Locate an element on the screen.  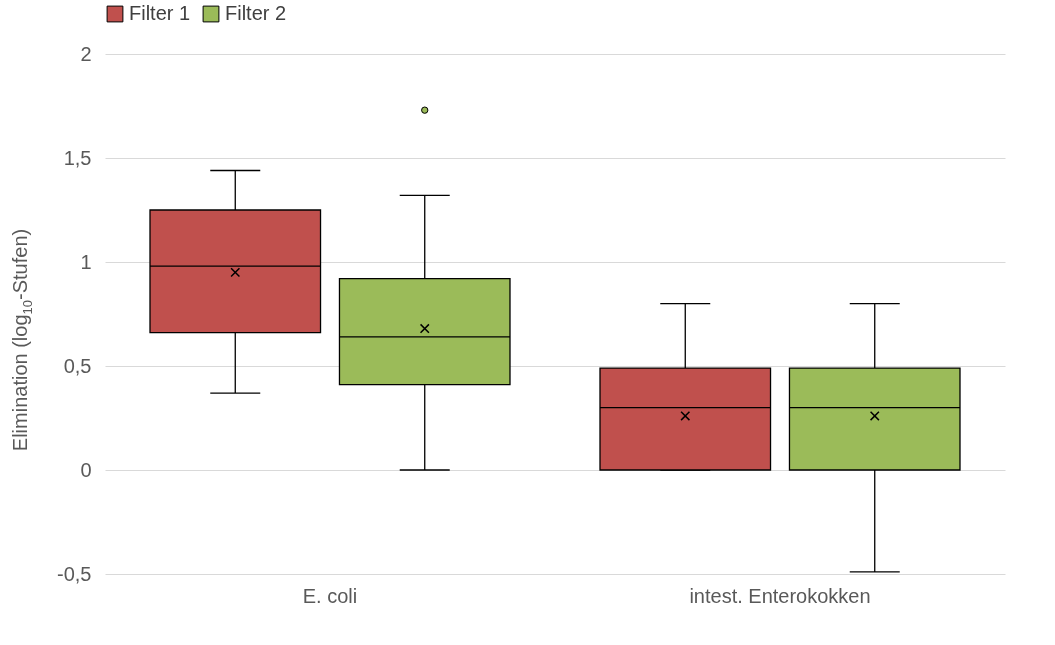
y-tick-label: -0,5 is located at coordinates (74, 573).